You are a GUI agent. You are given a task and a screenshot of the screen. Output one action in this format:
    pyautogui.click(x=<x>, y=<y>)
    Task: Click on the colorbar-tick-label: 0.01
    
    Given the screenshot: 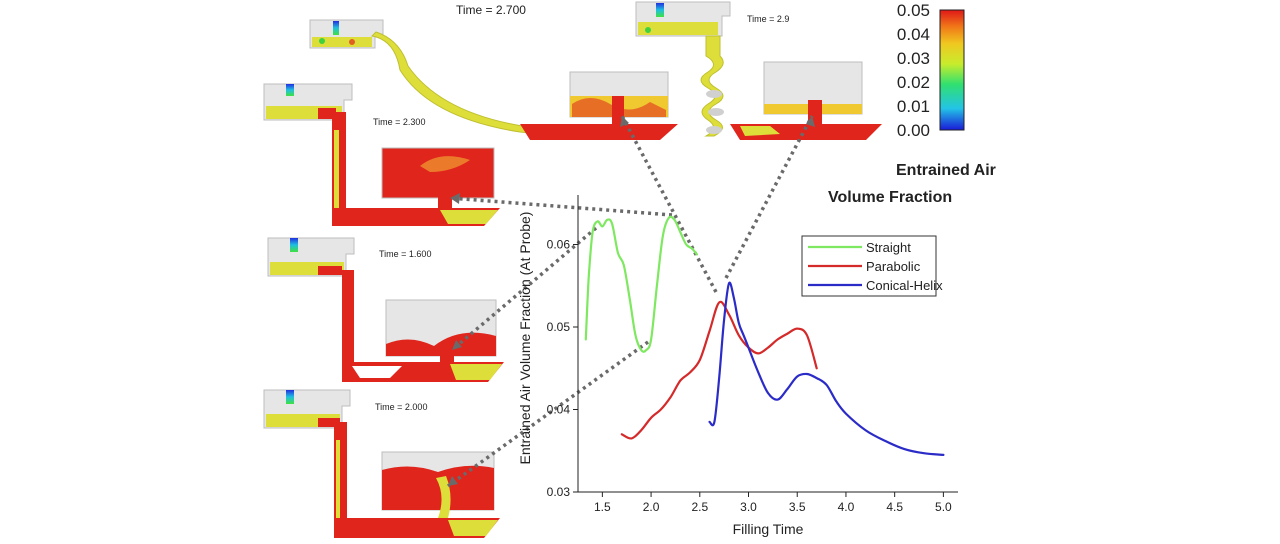 What is the action you would take?
    pyautogui.click(x=913, y=106)
    